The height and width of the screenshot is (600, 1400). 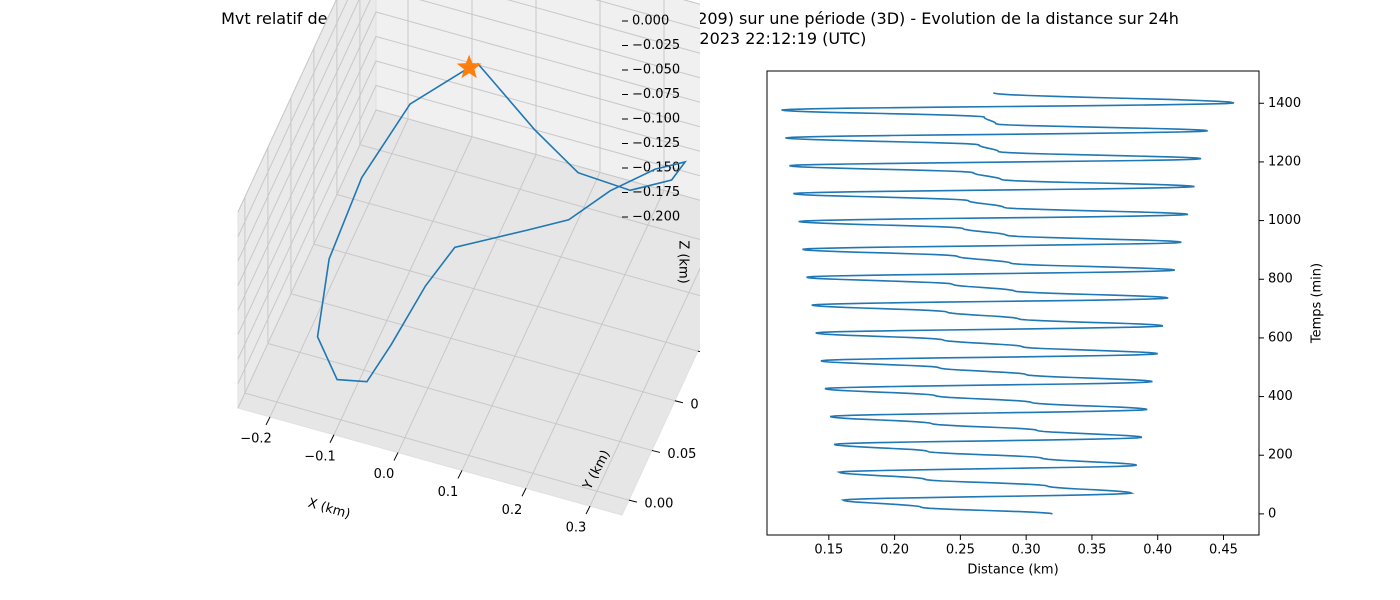 I want to click on z-tick-label: −0.150, so click(x=656, y=168).